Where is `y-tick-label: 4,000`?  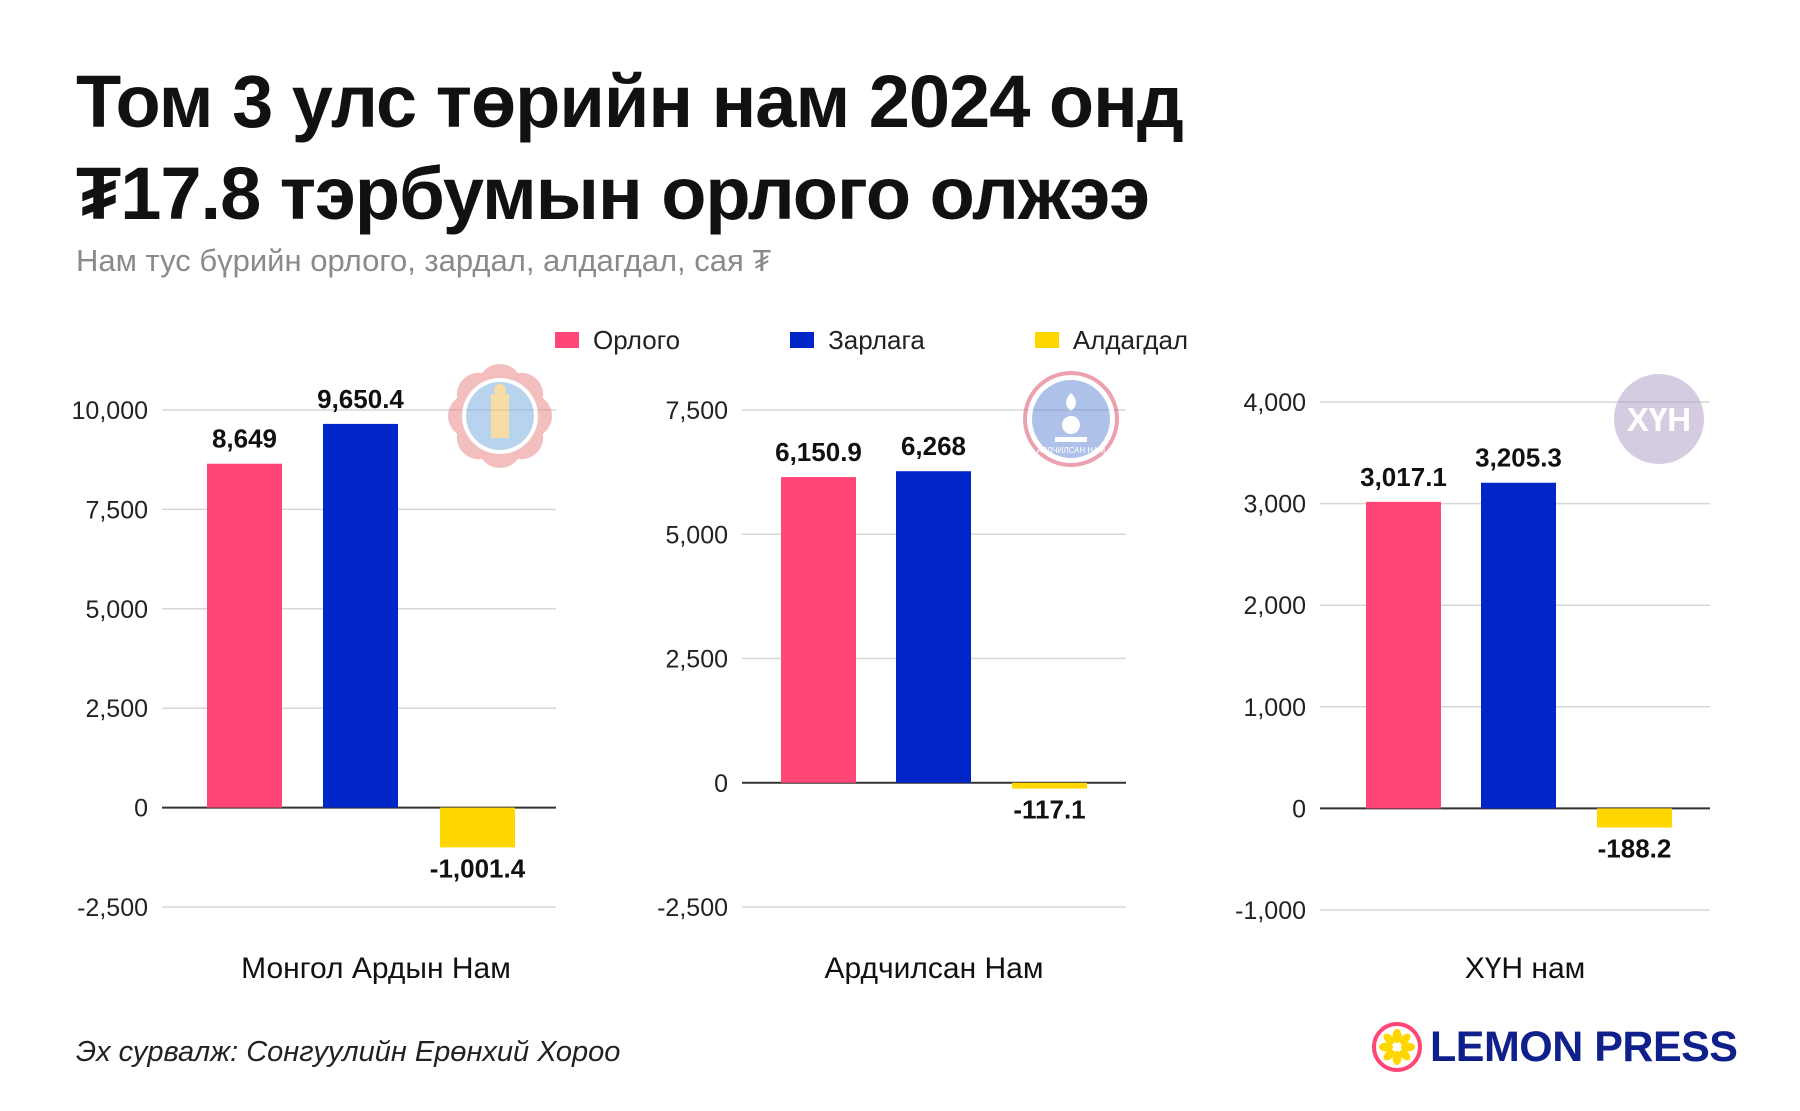
y-tick-label: 4,000 is located at coordinates (1274, 403).